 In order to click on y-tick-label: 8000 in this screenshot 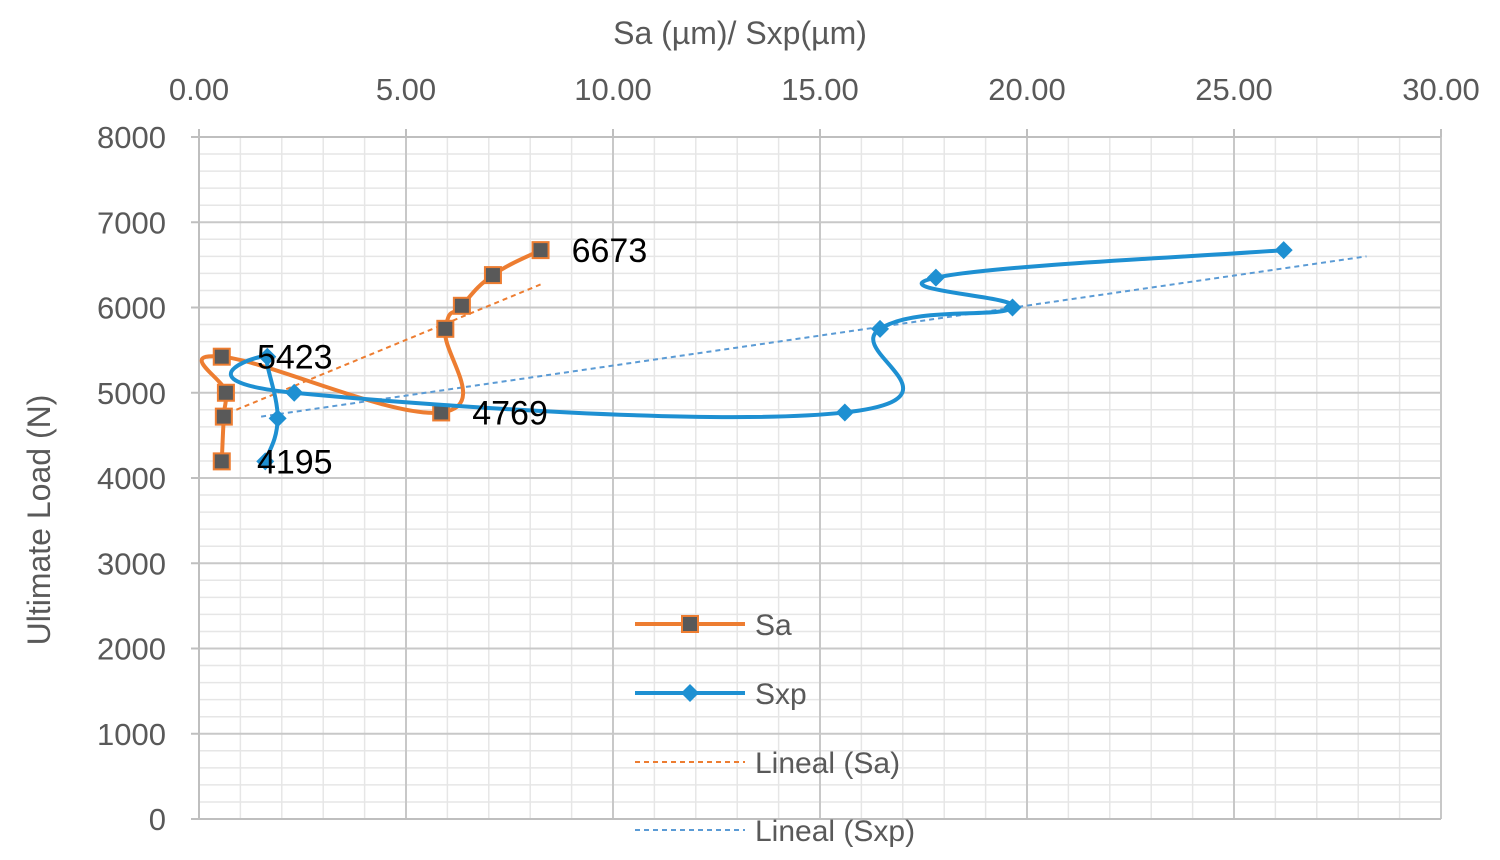, I will do `click(131, 137)`.